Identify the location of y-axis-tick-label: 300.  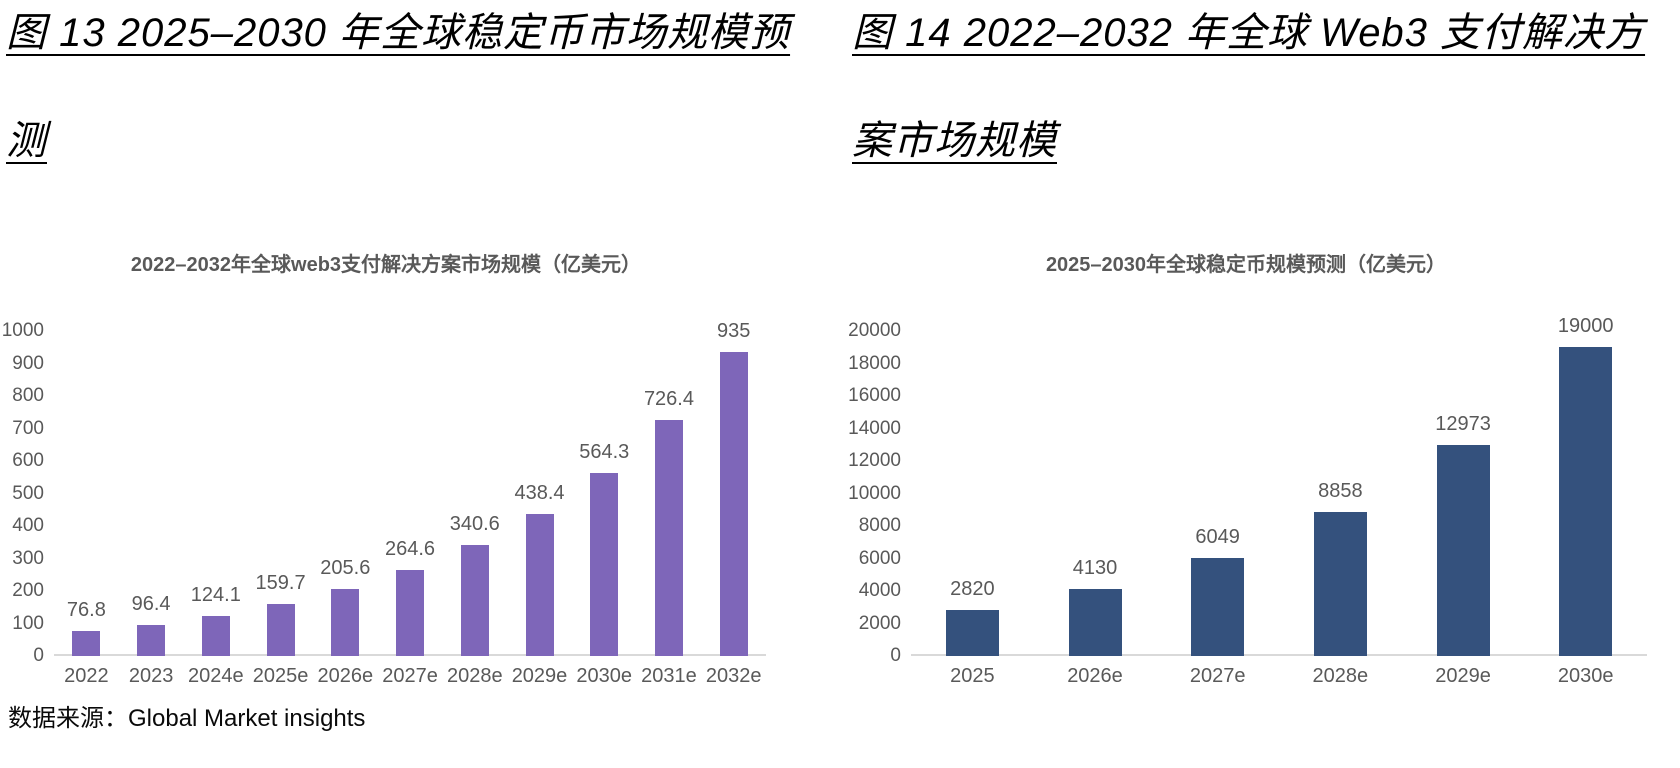
(28, 558).